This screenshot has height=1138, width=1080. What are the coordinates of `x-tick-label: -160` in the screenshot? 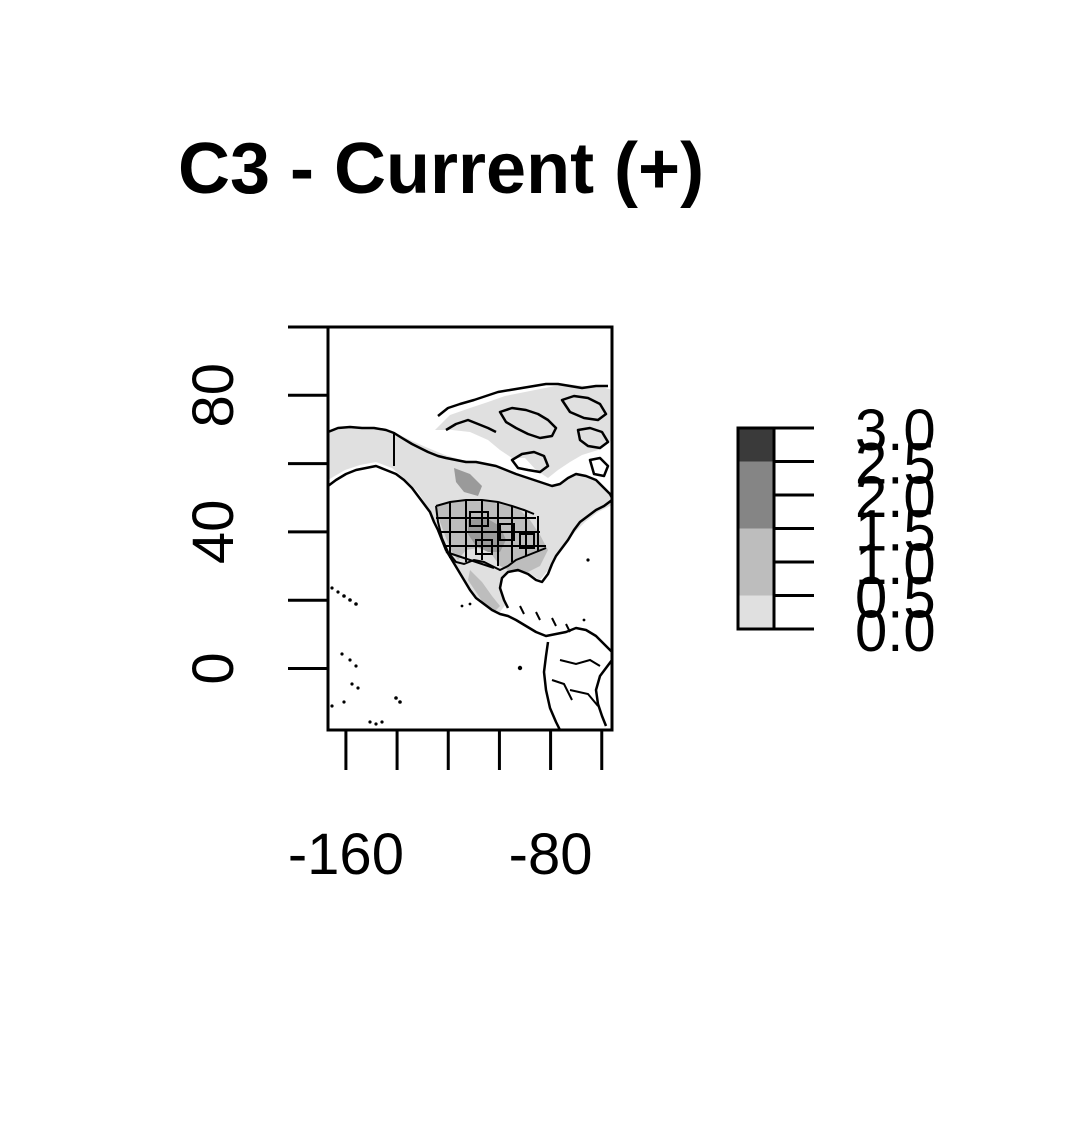 It's located at (346, 854).